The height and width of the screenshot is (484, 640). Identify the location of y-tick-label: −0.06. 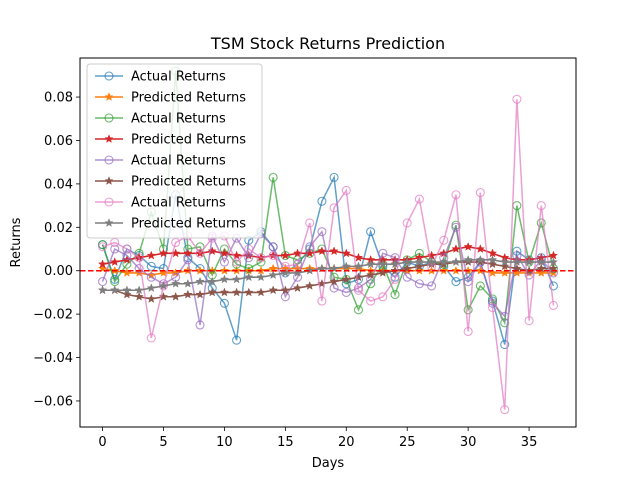
(53, 401).